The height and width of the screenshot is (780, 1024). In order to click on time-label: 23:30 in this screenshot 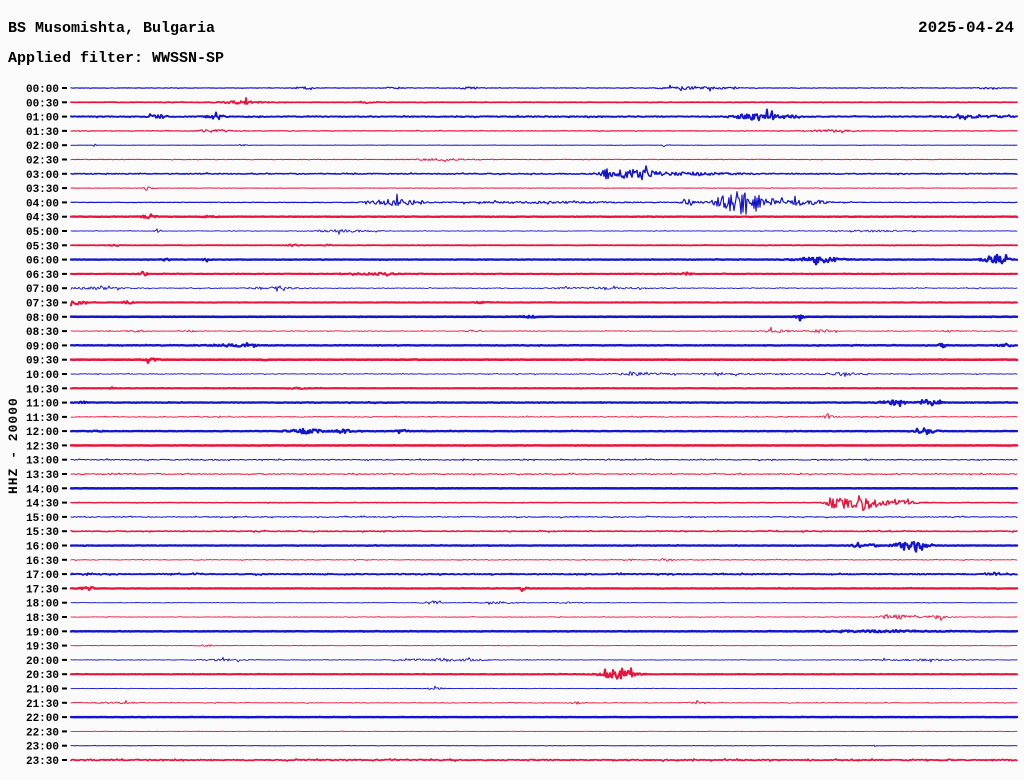, I will do `click(42, 762)`.